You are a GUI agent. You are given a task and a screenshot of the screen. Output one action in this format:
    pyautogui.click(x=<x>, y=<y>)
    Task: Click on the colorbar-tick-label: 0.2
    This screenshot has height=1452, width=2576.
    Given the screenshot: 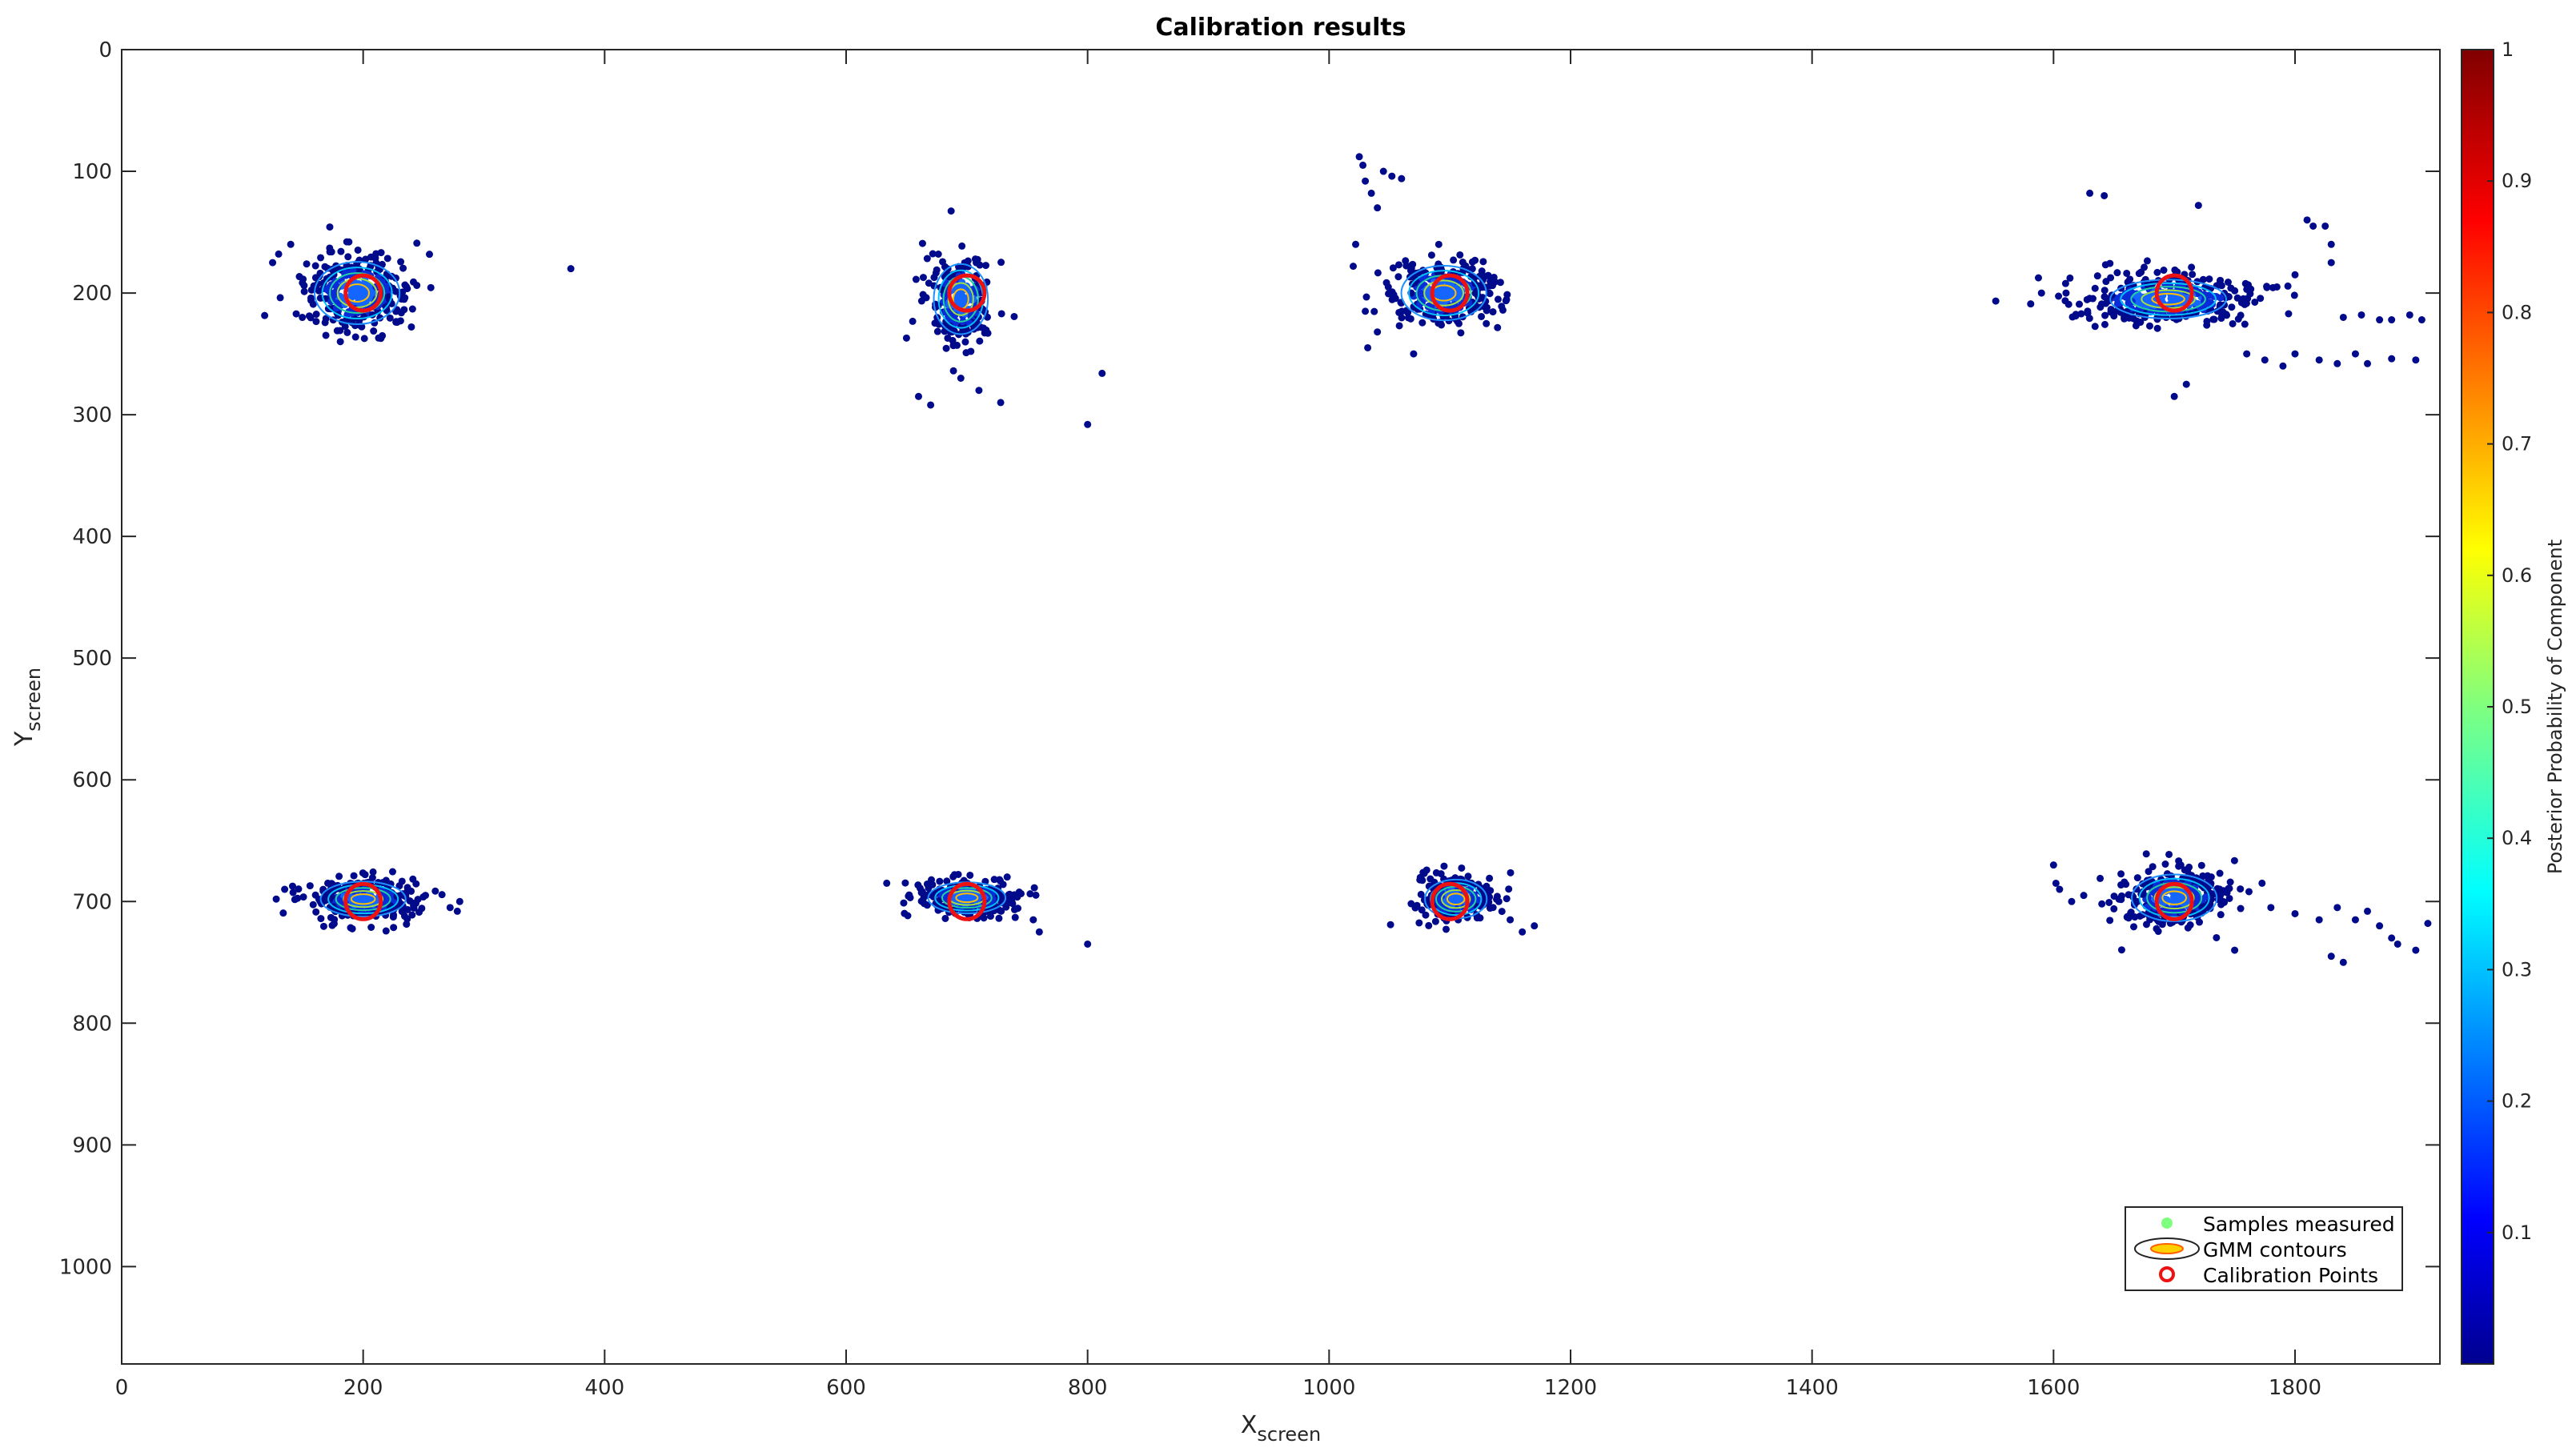 What is the action you would take?
    pyautogui.click(x=2517, y=1101)
    